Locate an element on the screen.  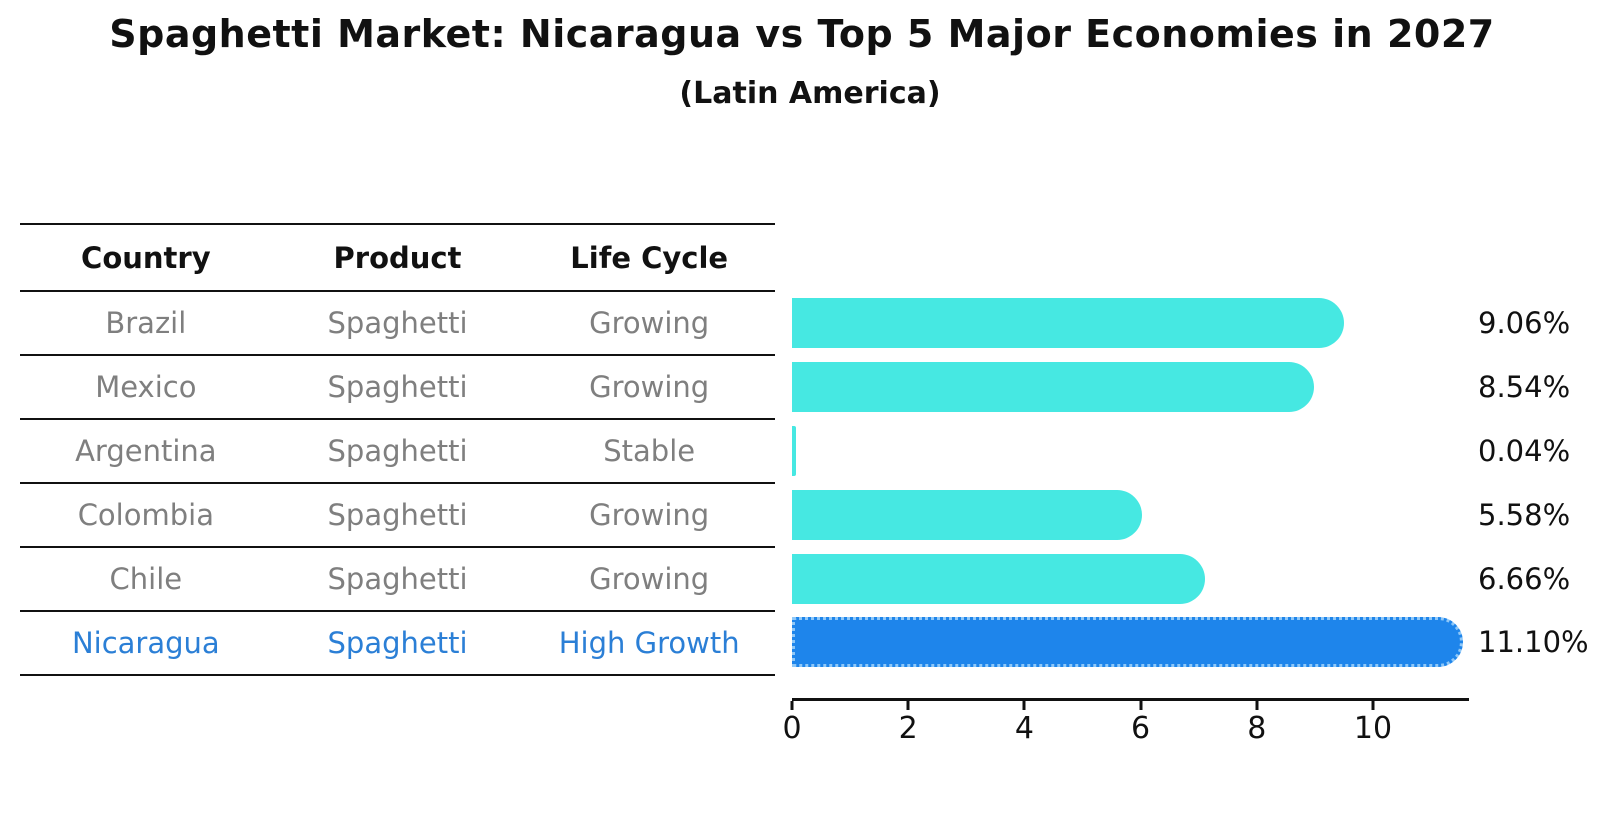
bar-value-label: 9.06% is located at coordinates (1524, 323).